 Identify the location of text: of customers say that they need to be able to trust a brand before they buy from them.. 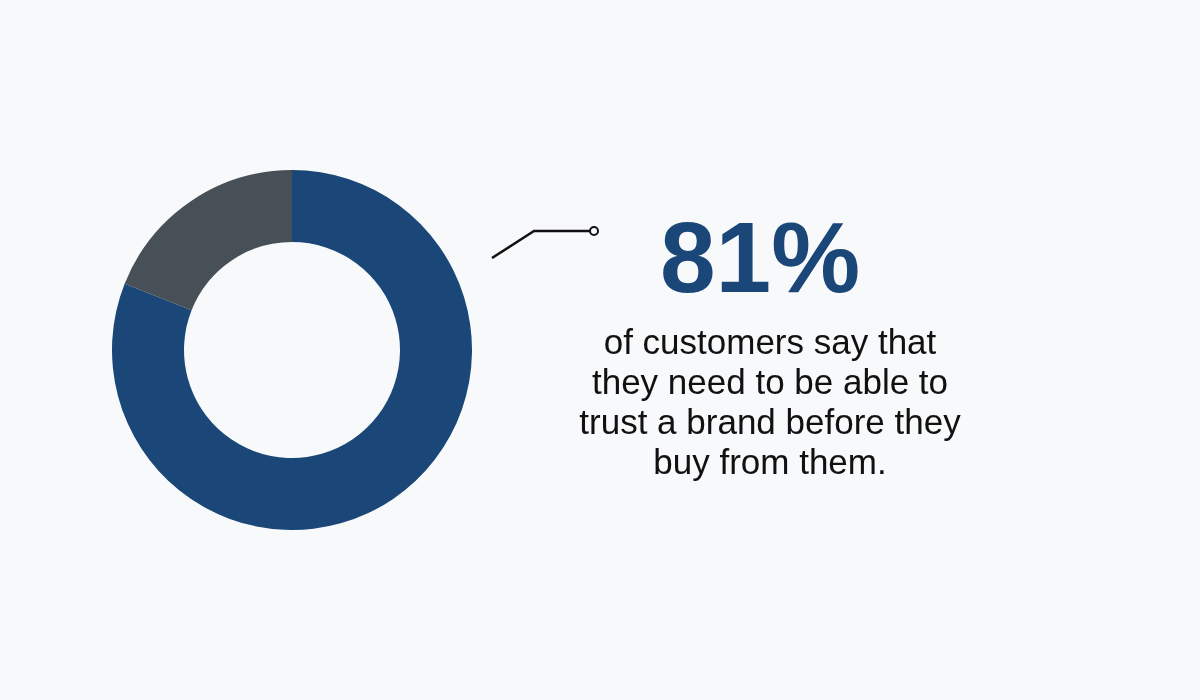
(770, 402).